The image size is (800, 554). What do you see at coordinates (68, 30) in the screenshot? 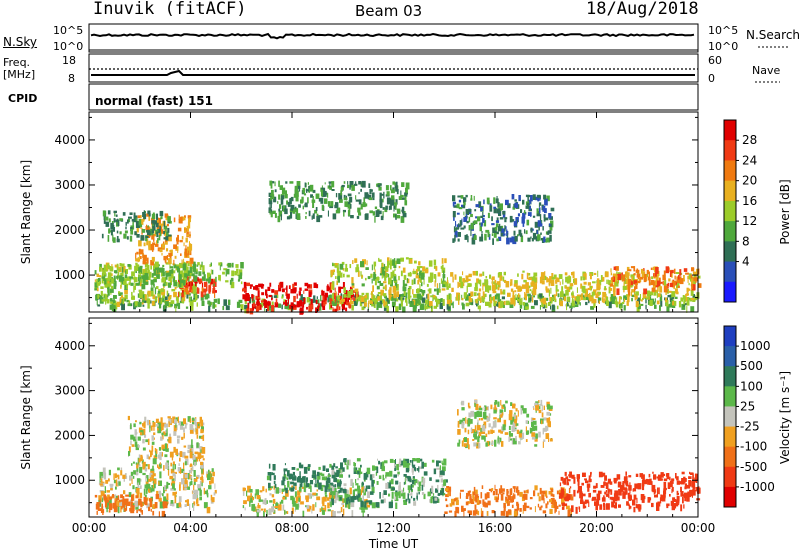
I see `nsky-left-tick-top: 10^5` at bounding box center [68, 30].